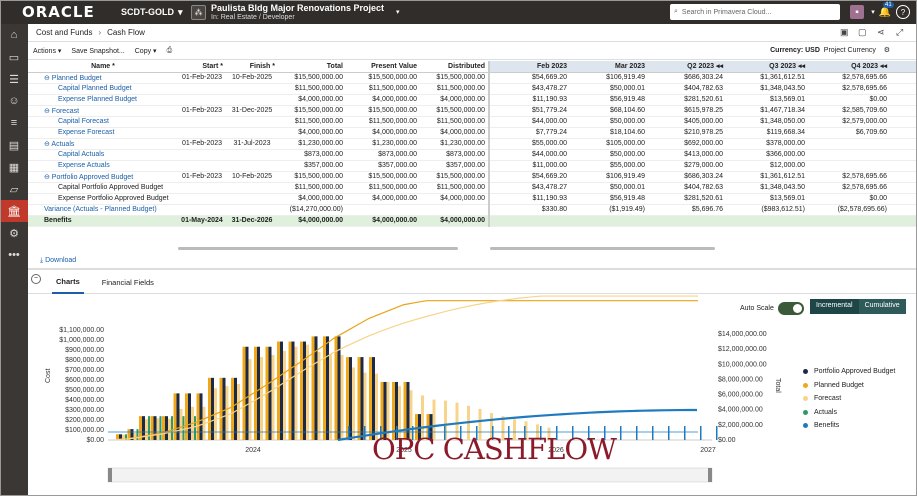  I want to click on legend-item: Actuals, so click(849, 413).